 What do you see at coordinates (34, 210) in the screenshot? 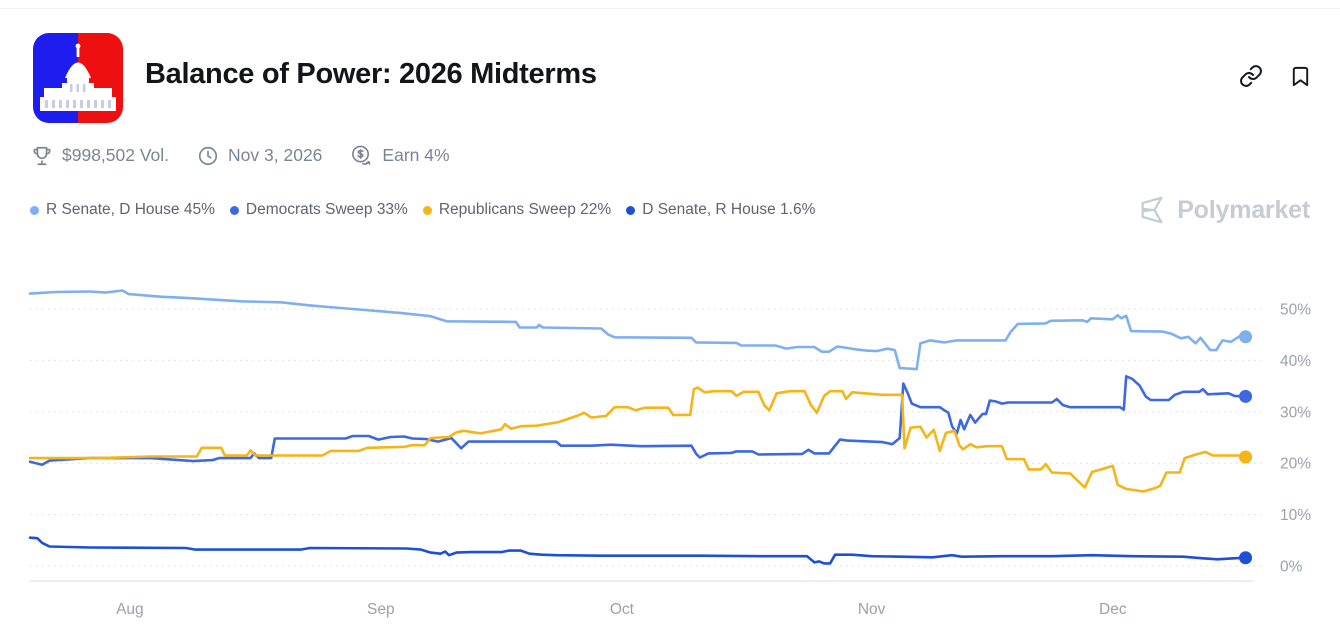
I see `legend-dot-light-blue` at bounding box center [34, 210].